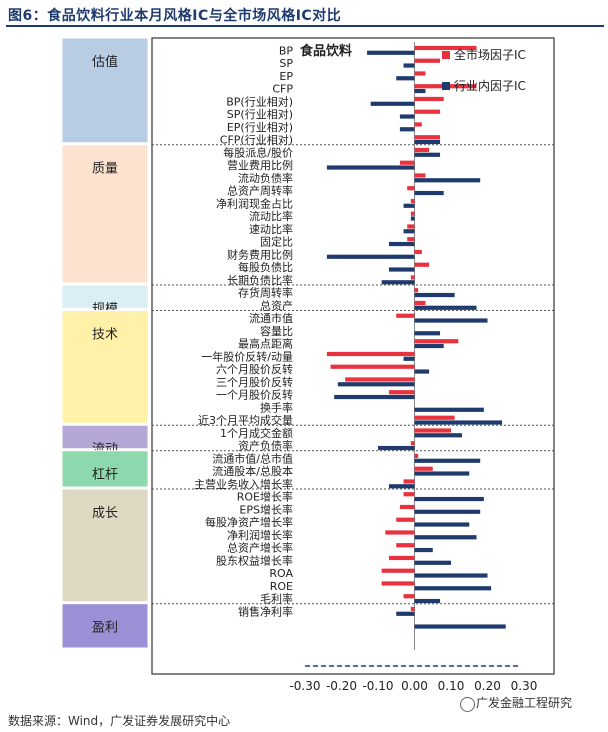  Describe the element at coordinates (281, 573) in the screenshot. I see `category-label-41: ROA` at that location.